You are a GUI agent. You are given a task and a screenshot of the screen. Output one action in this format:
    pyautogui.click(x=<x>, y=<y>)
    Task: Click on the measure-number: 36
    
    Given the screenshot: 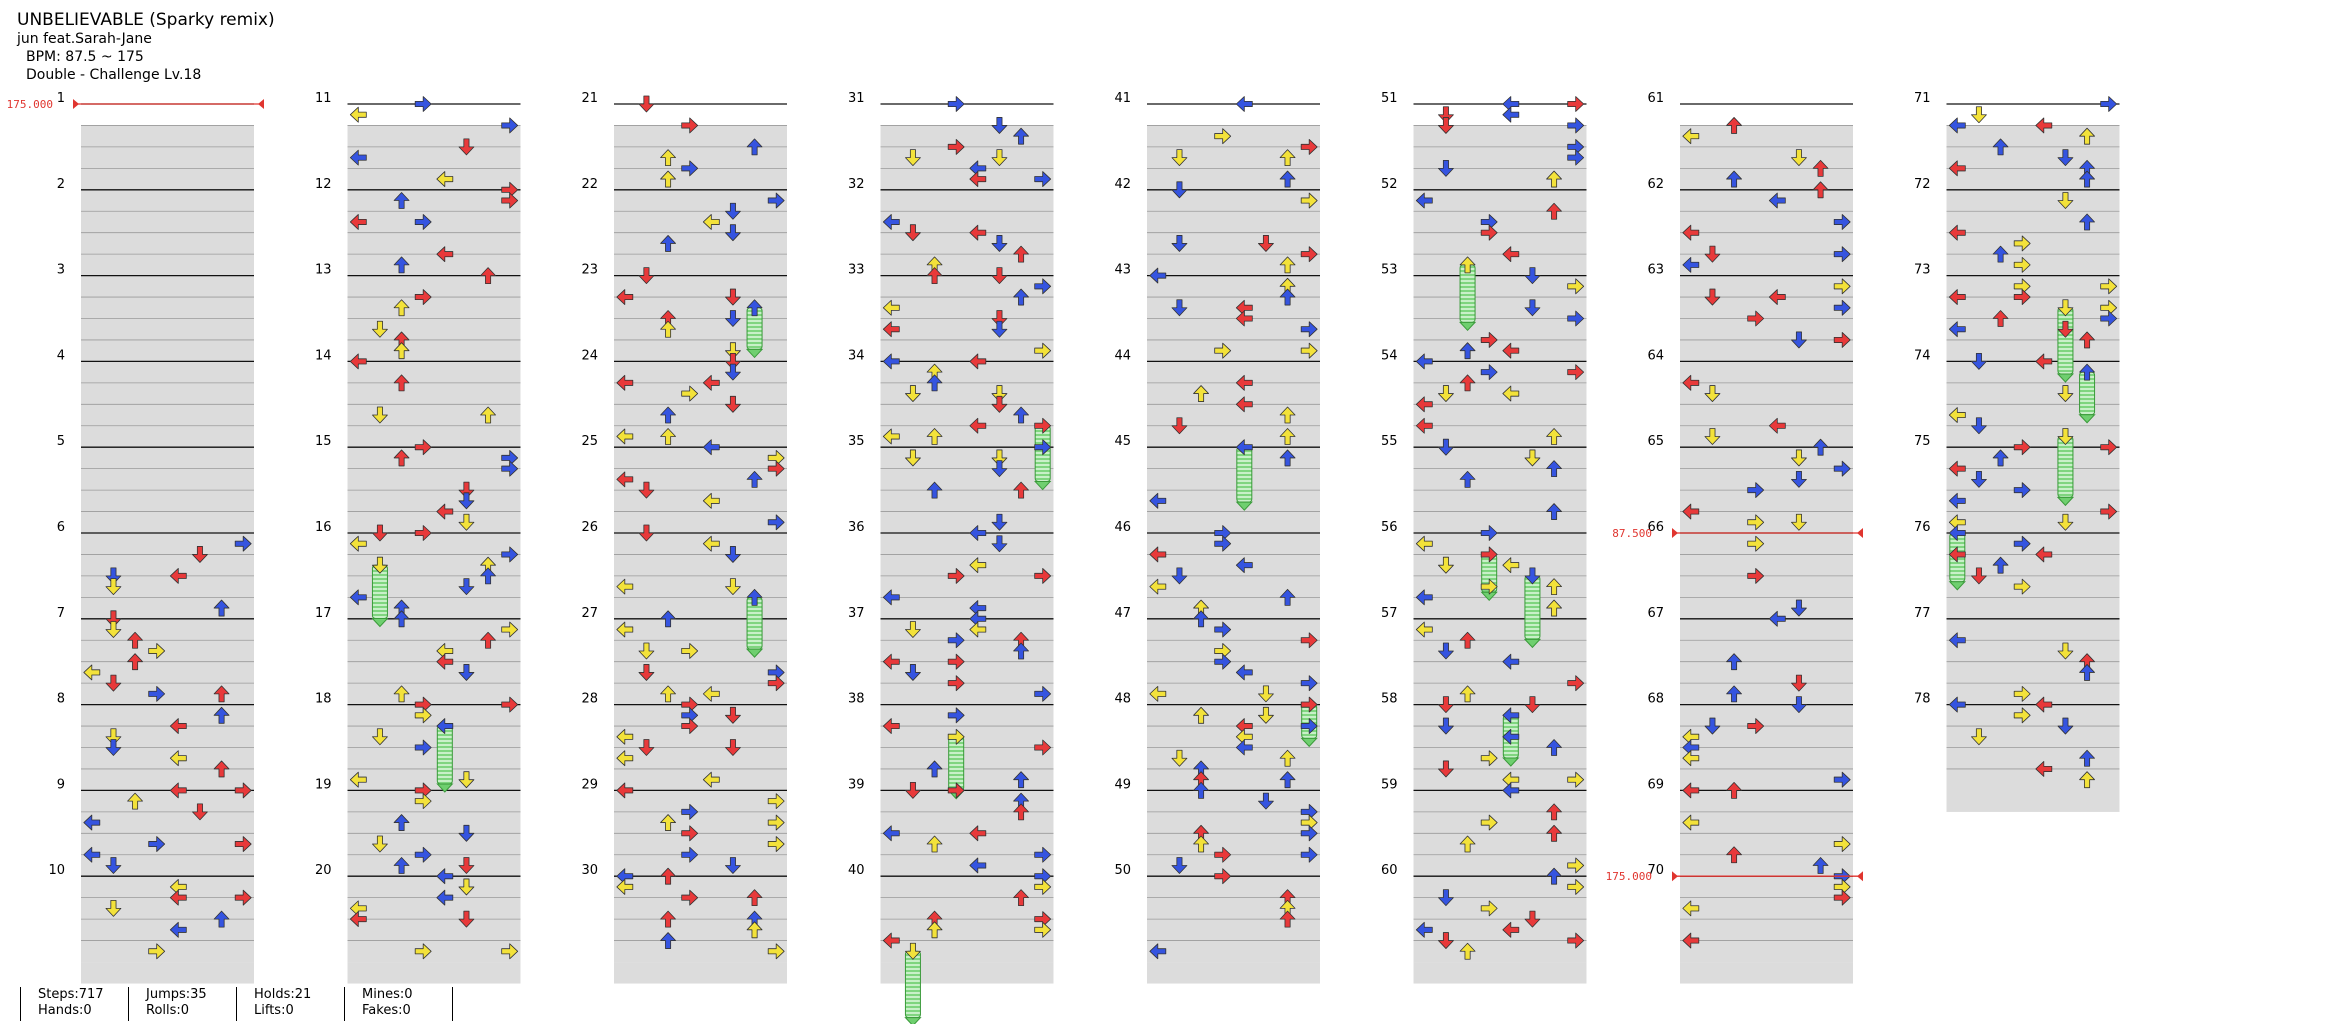 What is the action you would take?
    pyautogui.click(x=856, y=527)
    